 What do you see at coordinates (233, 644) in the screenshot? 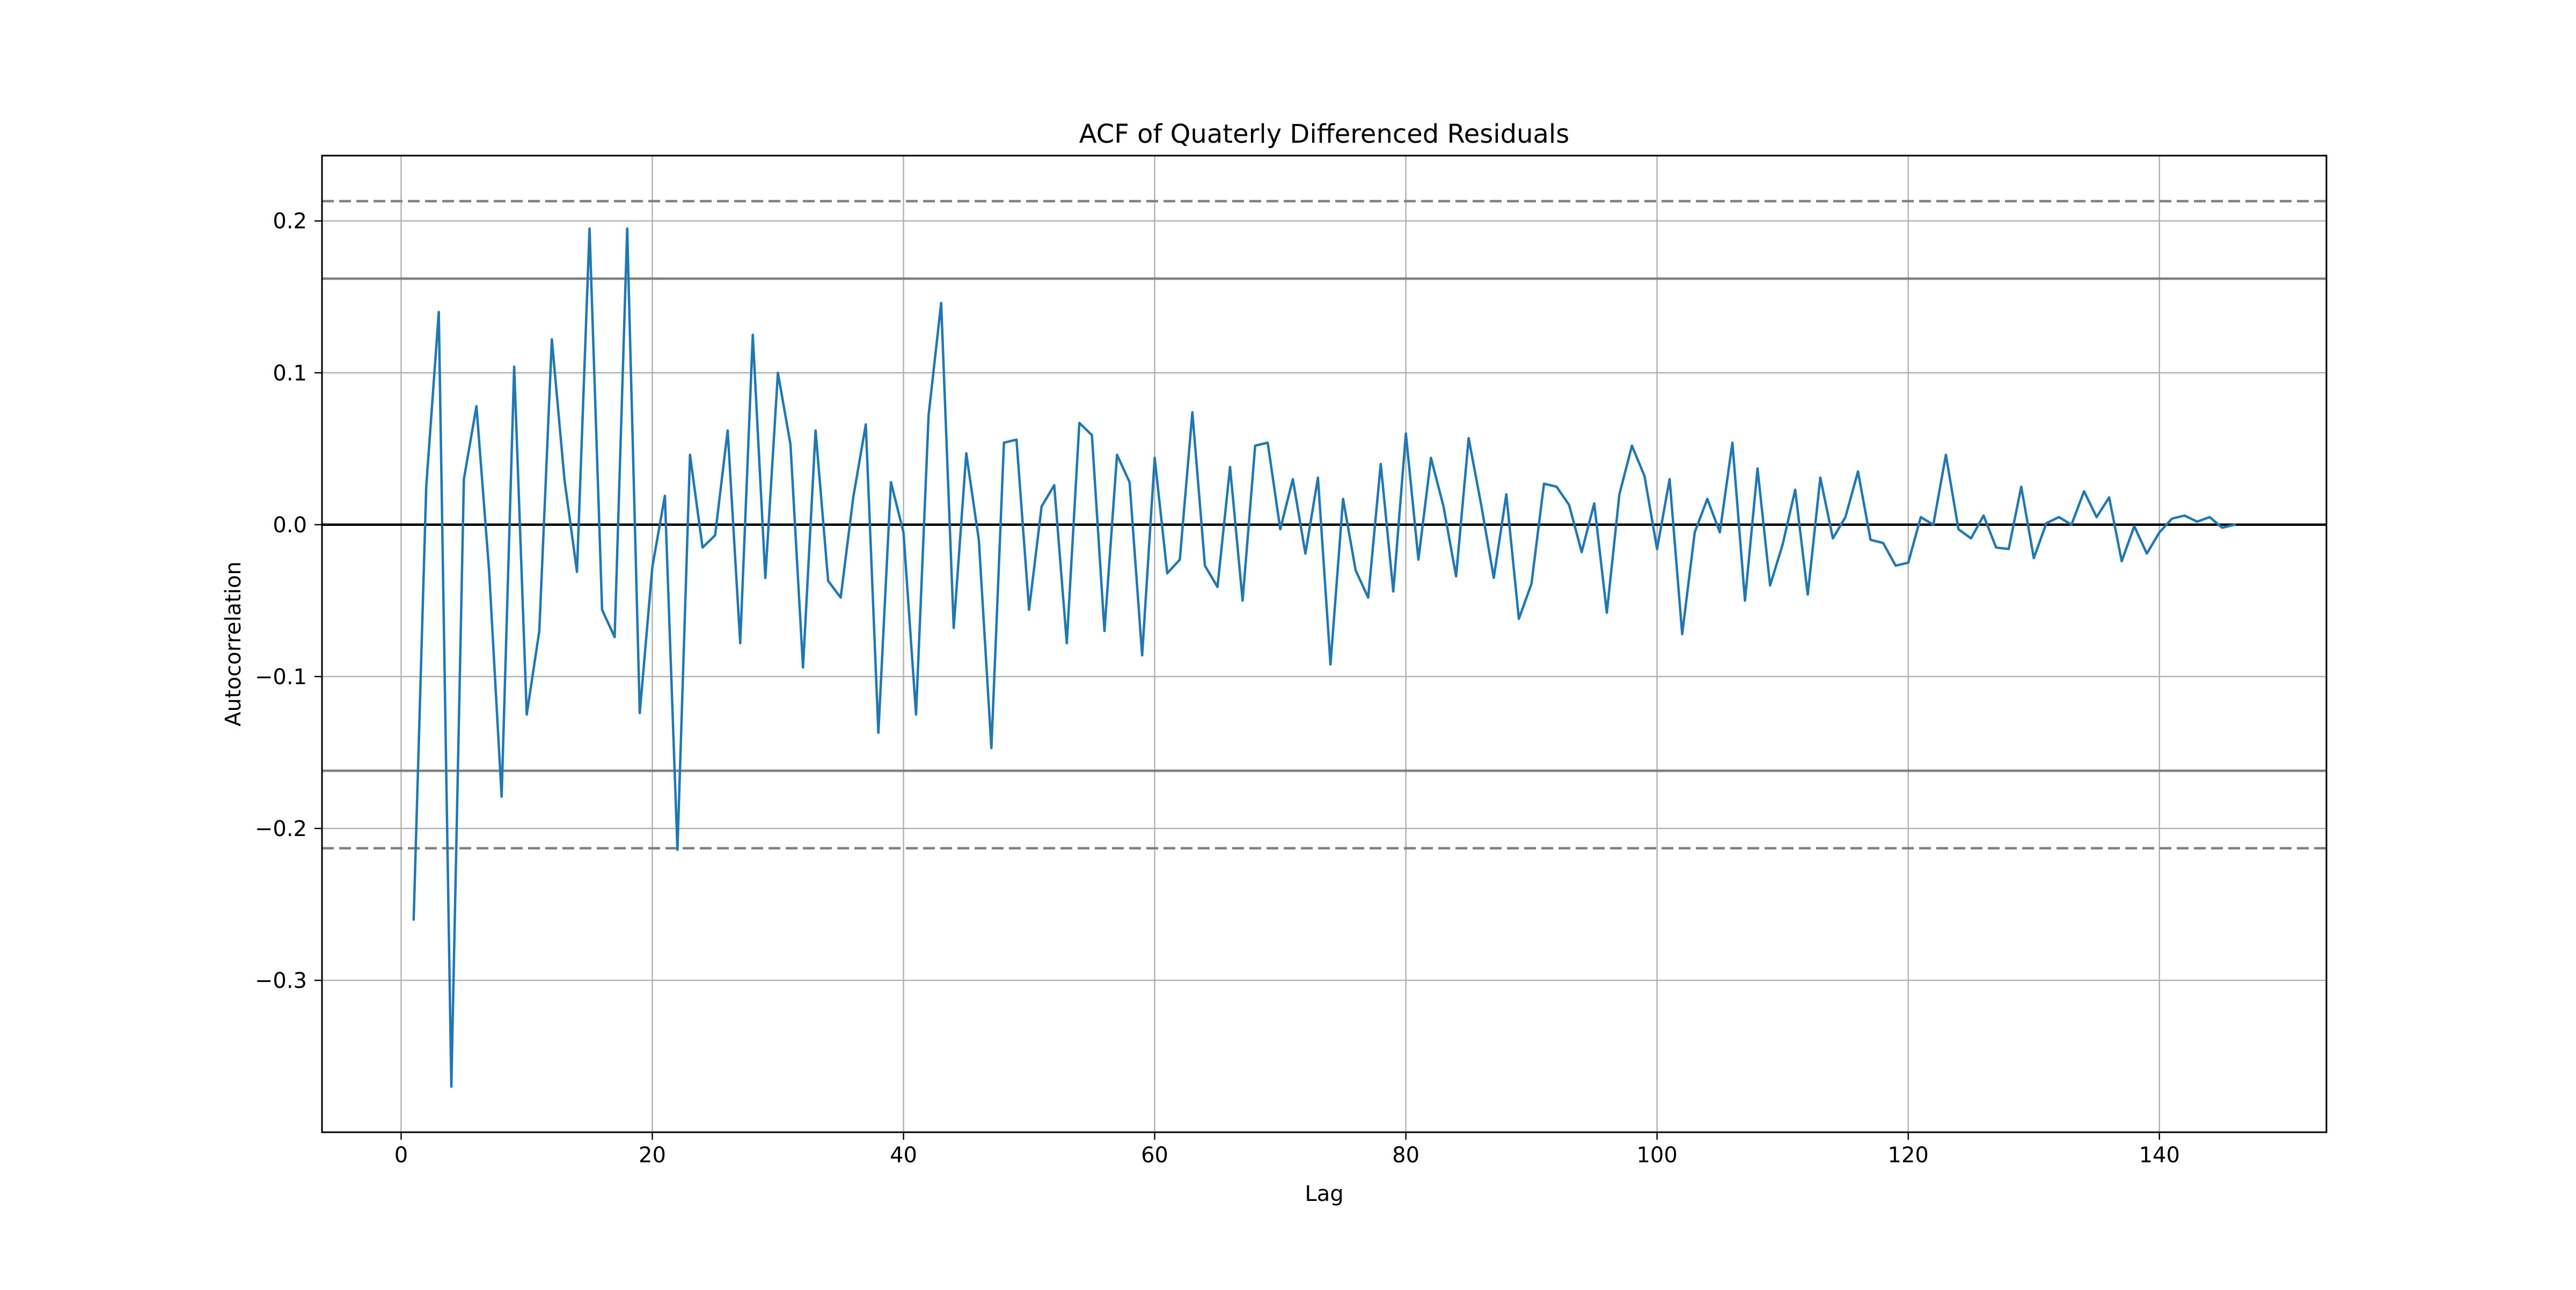
I see `y-axis-label: Autocorrelation` at bounding box center [233, 644].